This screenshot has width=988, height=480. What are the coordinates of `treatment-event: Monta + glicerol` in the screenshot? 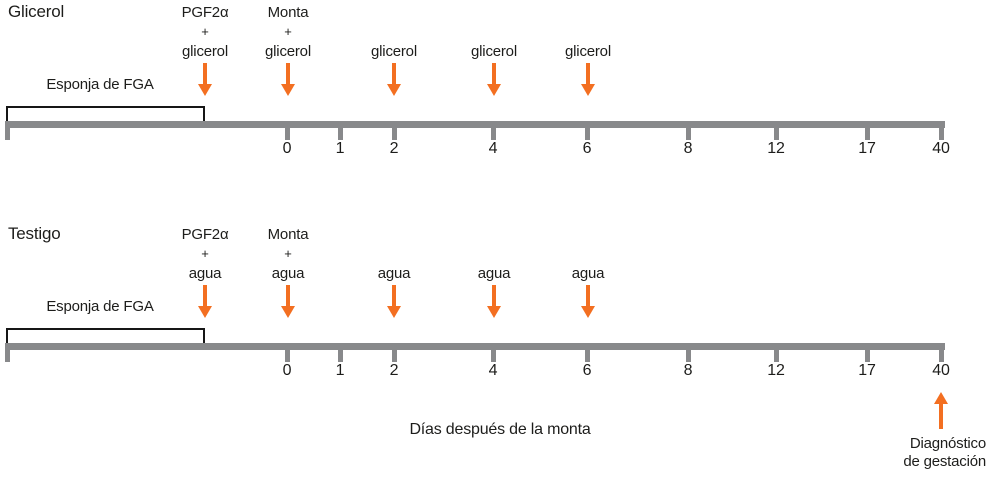 It's located at (288, 50).